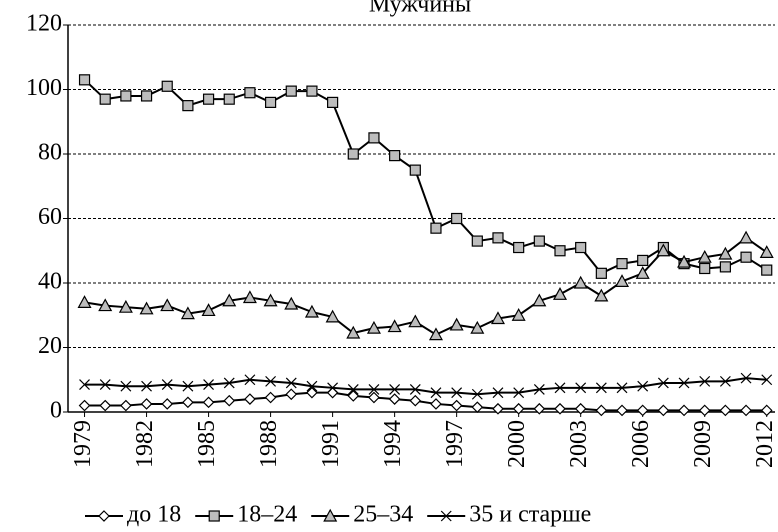 The width and height of the screenshot is (778, 532). What do you see at coordinates (44, 24) in the screenshot?
I see `y-tick-label: 120` at bounding box center [44, 24].